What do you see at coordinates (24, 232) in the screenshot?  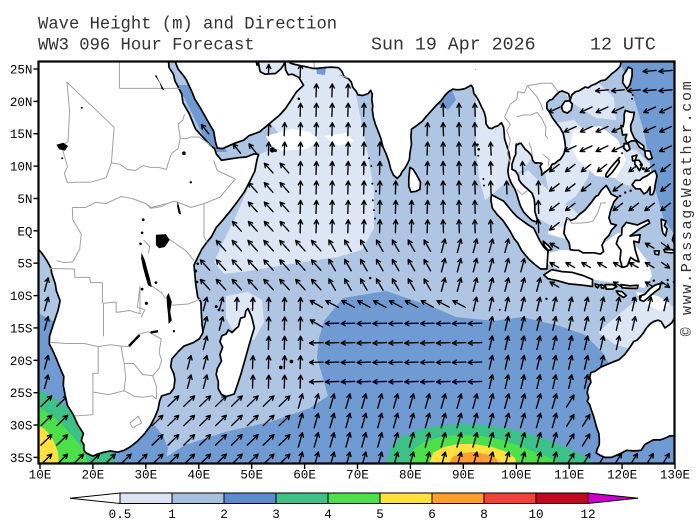 I see `svg-text: EQ` at bounding box center [24, 232].